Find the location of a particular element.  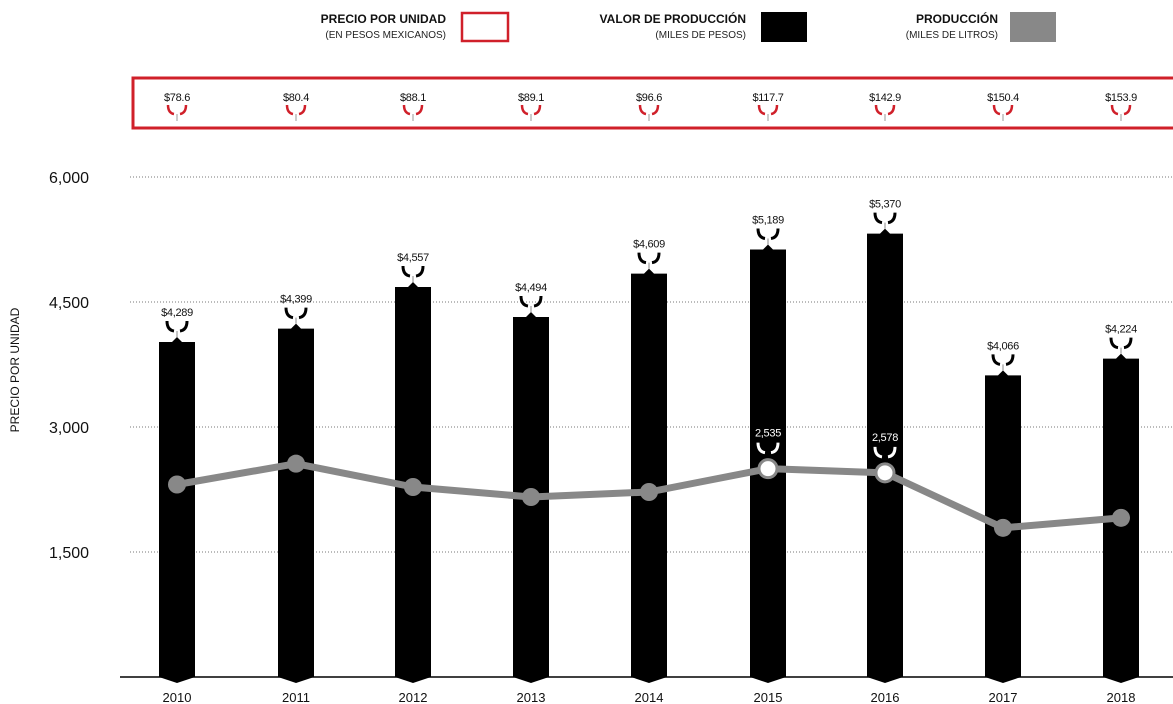

y-tick-label: 3,000 is located at coordinates (69, 428).